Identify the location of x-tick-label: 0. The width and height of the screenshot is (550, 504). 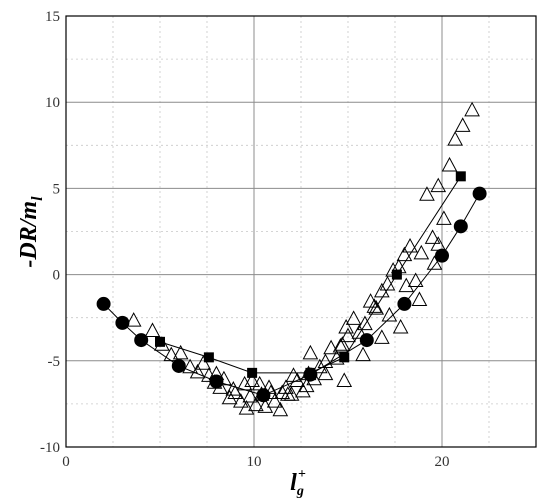
(66, 462).